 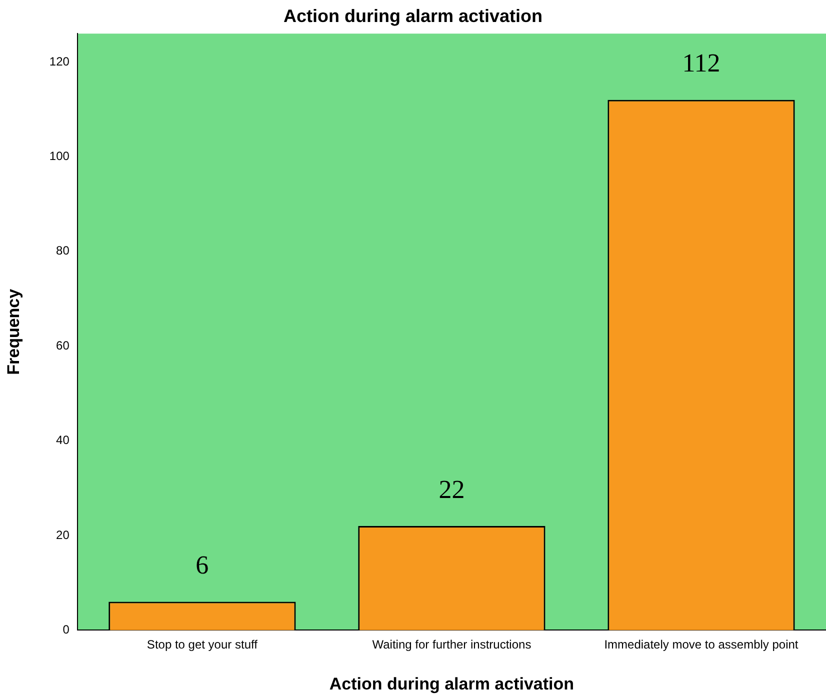 What do you see at coordinates (701, 63) in the screenshot?
I see `data-label: 112` at bounding box center [701, 63].